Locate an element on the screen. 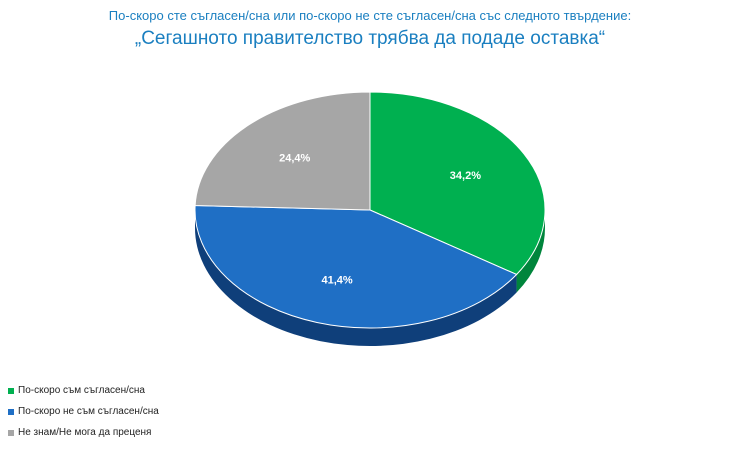 This screenshot has height=453, width=740. pie-data-label-2: 24,4% is located at coordinates (294, 158).